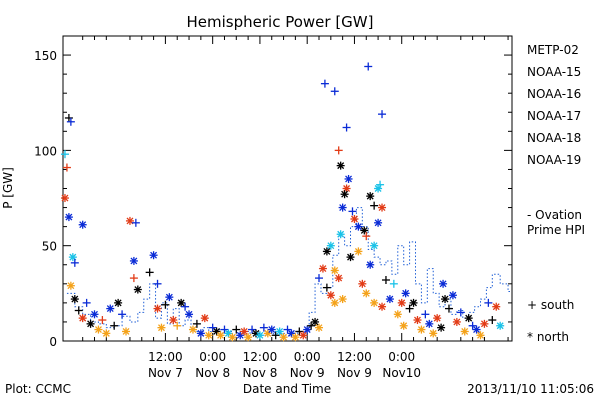 The image size is (600, 400). Describe the element at coordinates (554, 116) in the screenshot. I see `legend-item: NOAA-17` at that location.